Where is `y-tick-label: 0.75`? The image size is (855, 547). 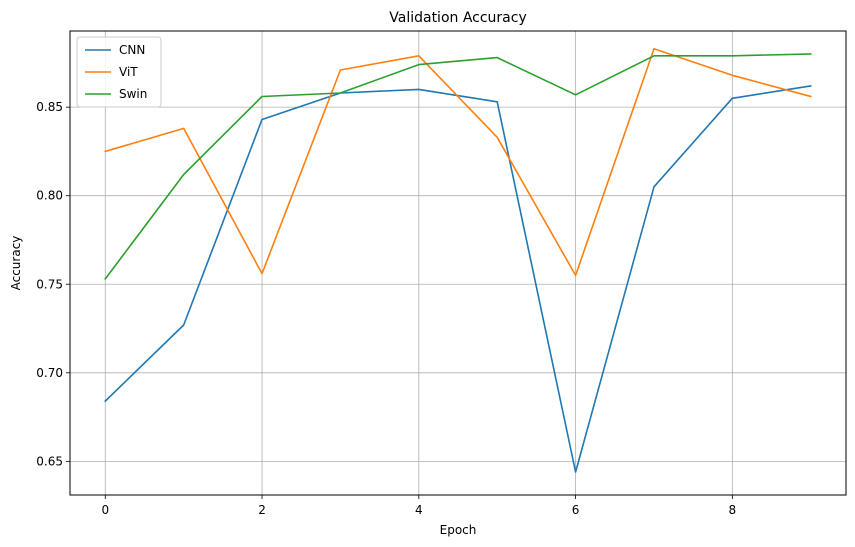
y-tick-label: 0.75 is located at coordinates (49, 284).